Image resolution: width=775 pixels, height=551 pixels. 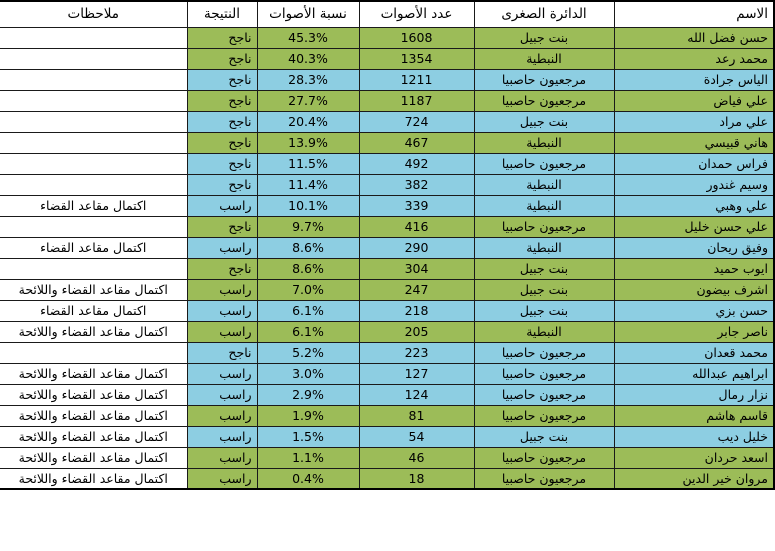 I want to click on vote-percent-cell: 20.4%, so click(x=308, y=121).